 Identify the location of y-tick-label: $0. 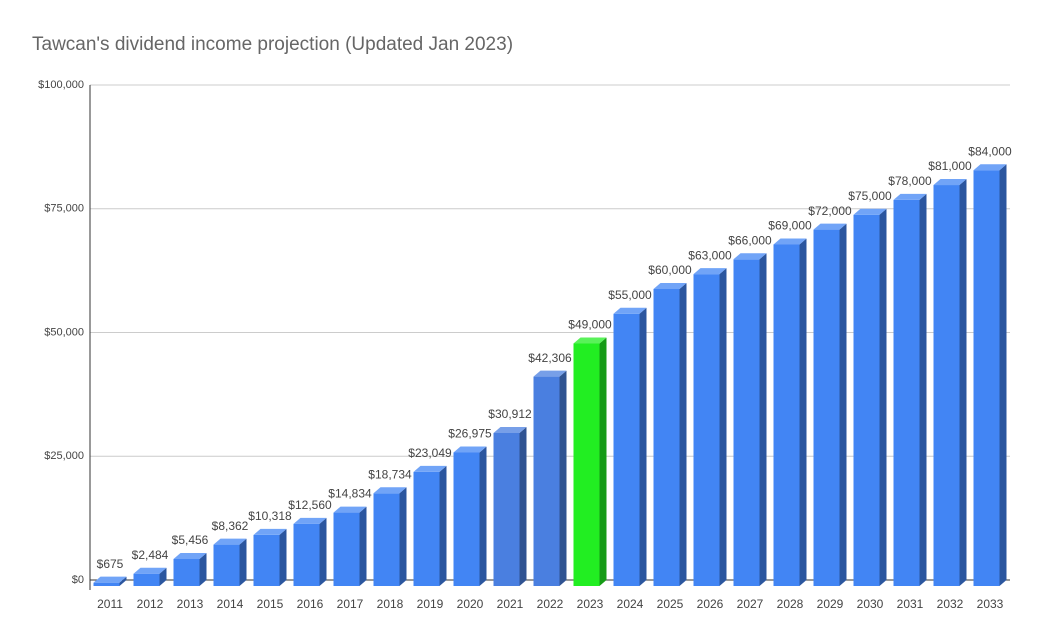
(78, 580).